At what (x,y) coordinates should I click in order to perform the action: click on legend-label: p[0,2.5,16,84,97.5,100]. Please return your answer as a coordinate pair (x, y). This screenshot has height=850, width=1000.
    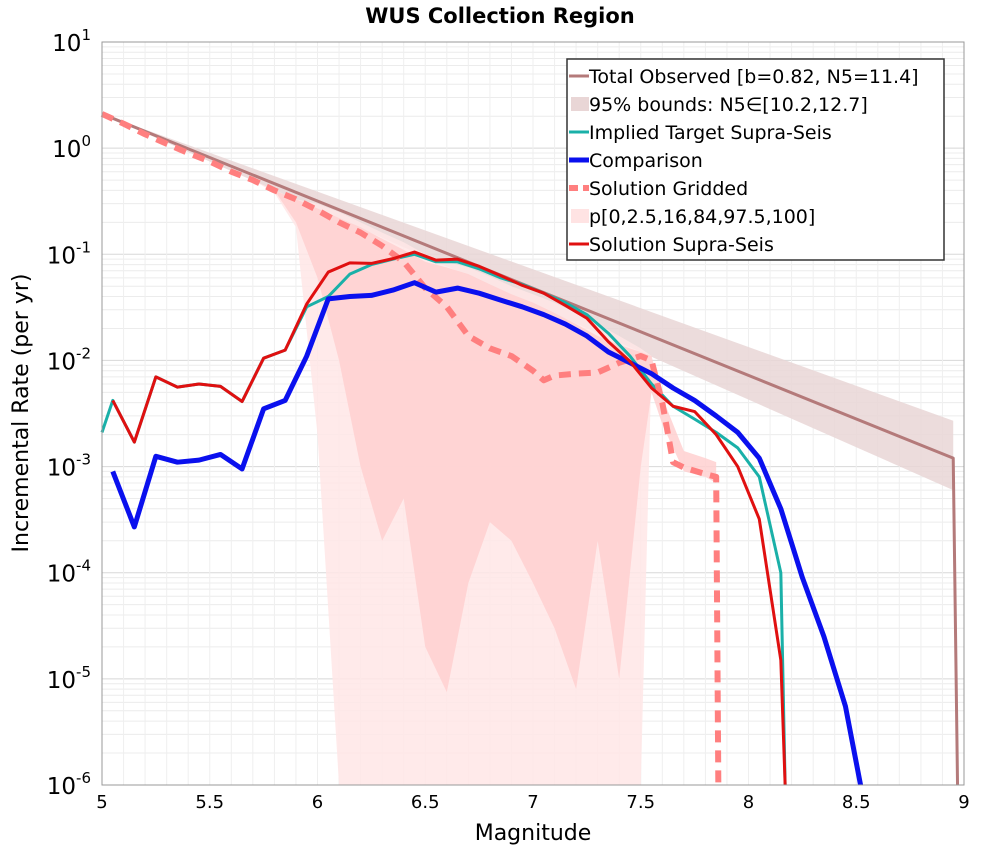
    Looking at the image, I should click on (702, 217).